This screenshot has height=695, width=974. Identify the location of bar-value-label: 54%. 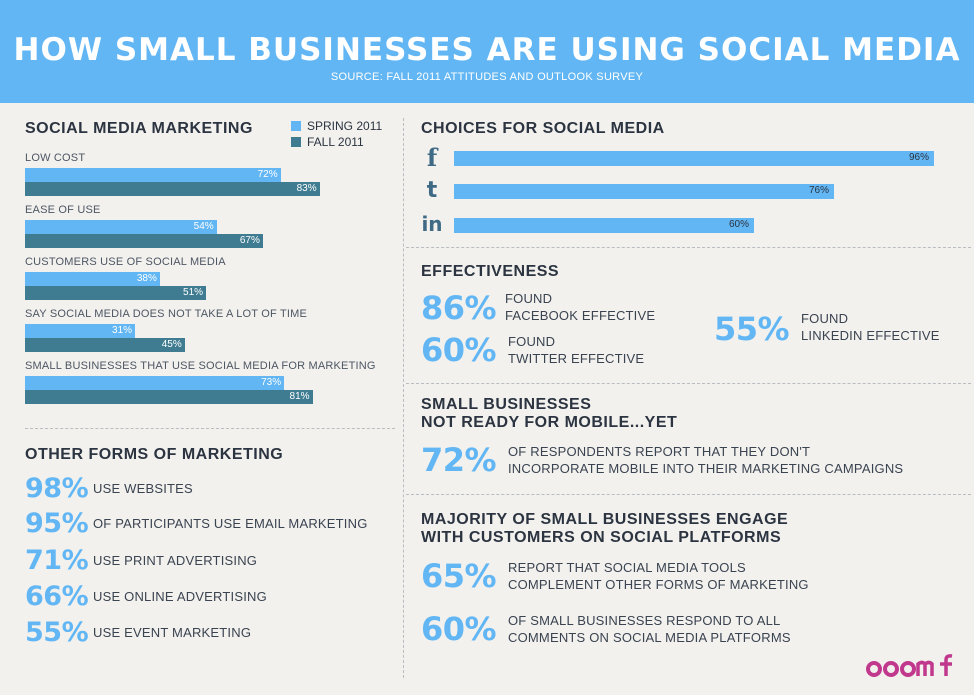
(203, 226).